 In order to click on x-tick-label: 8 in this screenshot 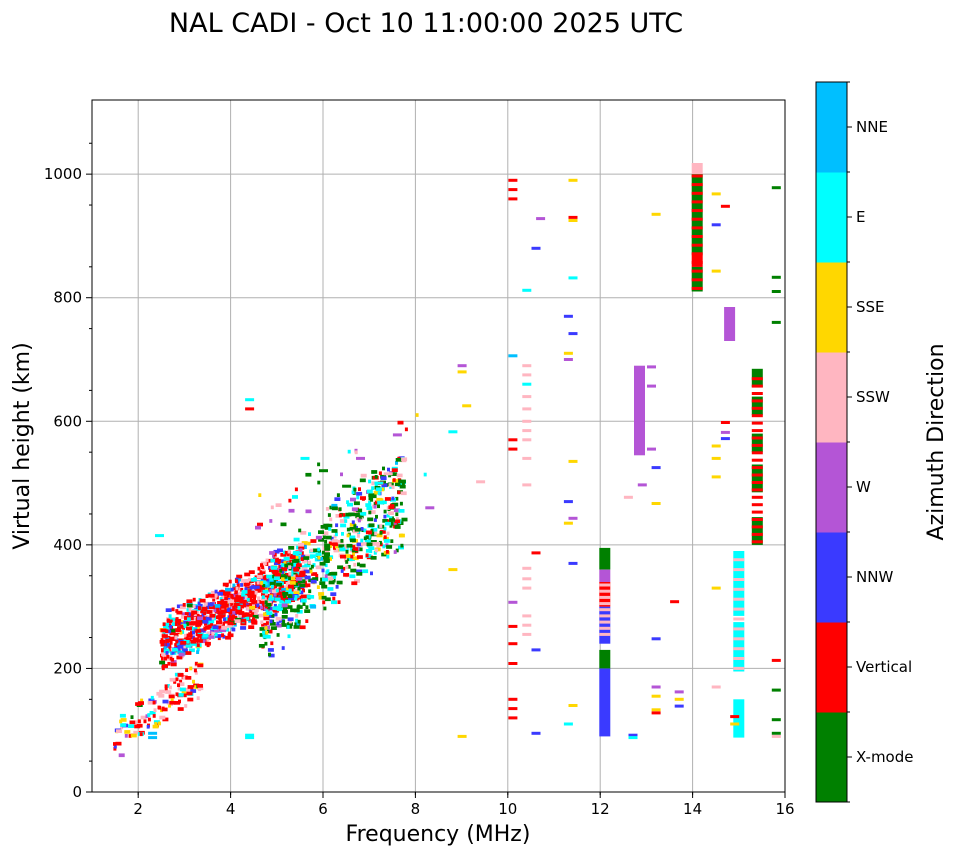, I will do `click(416, 809)`.